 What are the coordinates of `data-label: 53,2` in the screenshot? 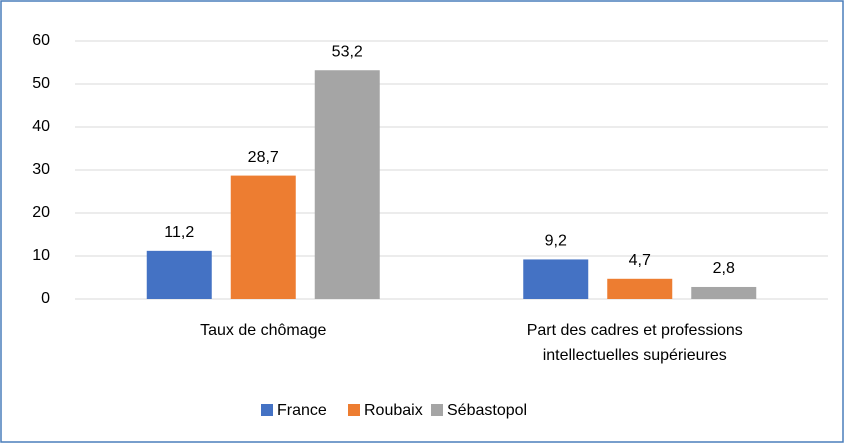 It's located at (347, 51).